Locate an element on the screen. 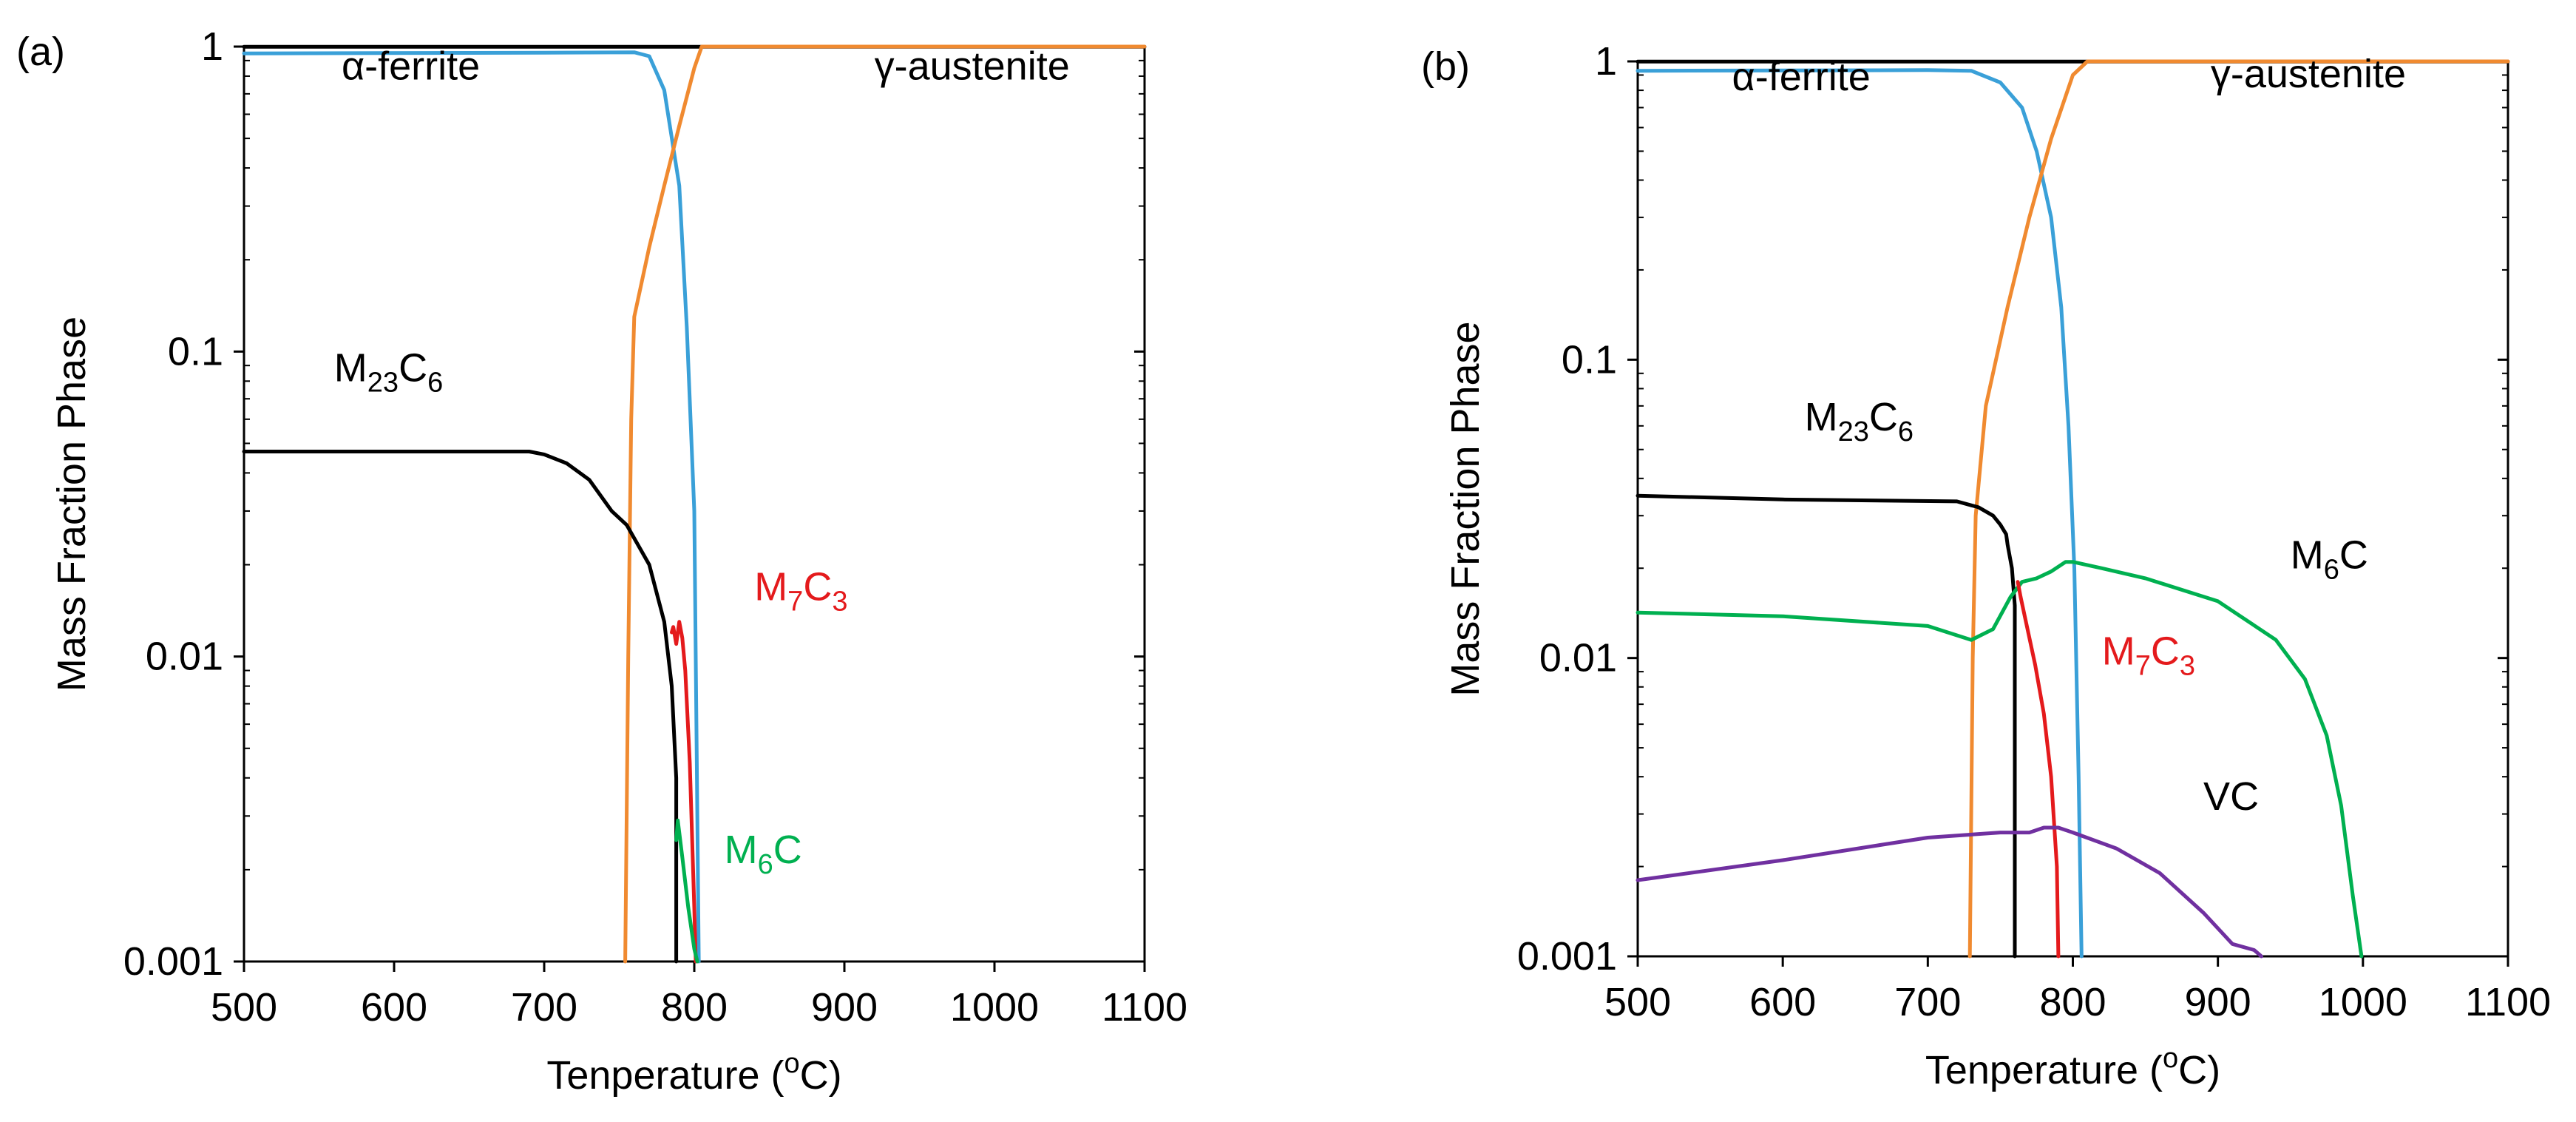  panel-b-label--ferrite: α-ferrite is located at coordinates (1801, 77).